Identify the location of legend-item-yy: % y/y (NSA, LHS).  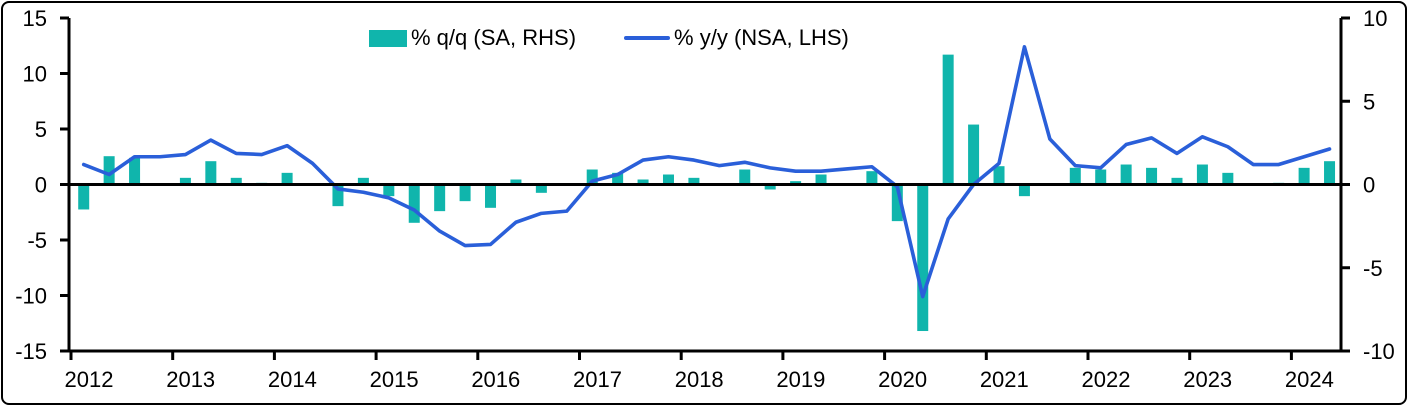
(736, 38).